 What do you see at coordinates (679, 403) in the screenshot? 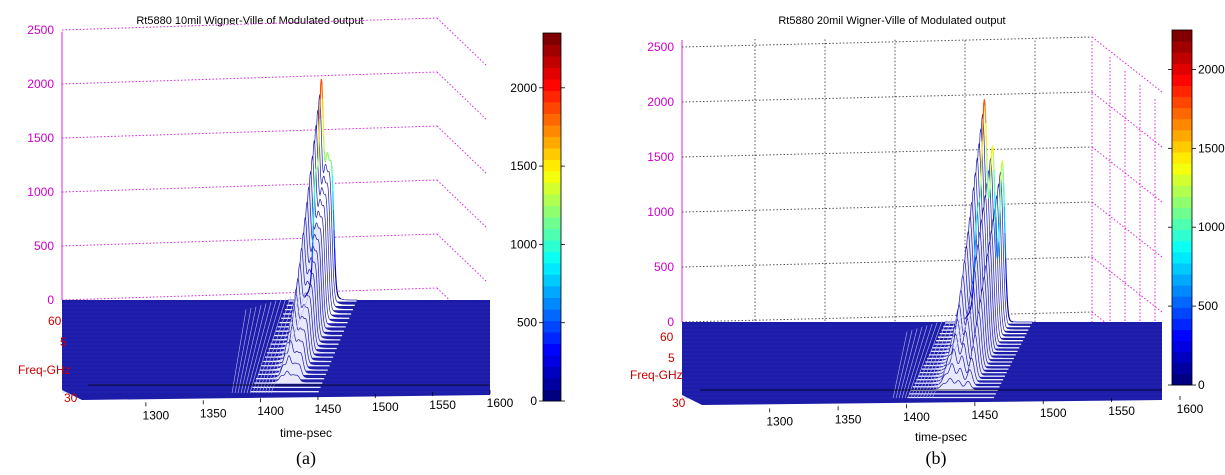
I see `freq-tick-label: 30` at bounding box center [679, 403].